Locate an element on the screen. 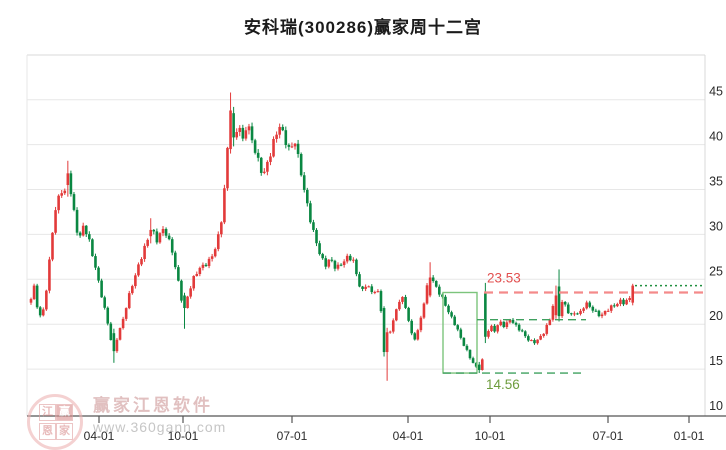  watermark: 江 赢 恩 家 赢家江恩软件 www.360gann.com is located at coordinates (126, 420).